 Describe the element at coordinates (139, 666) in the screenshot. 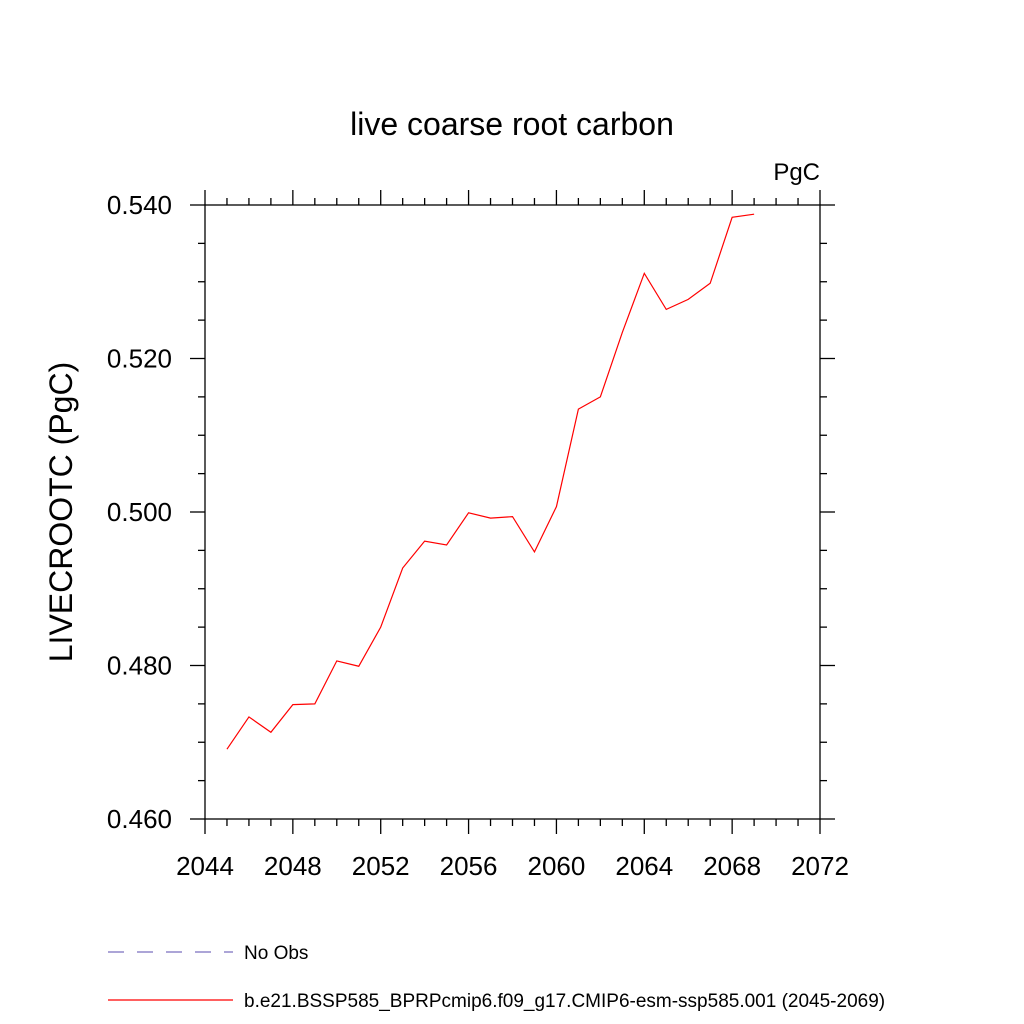

I see `y-tick-label: 0.480` at that location.